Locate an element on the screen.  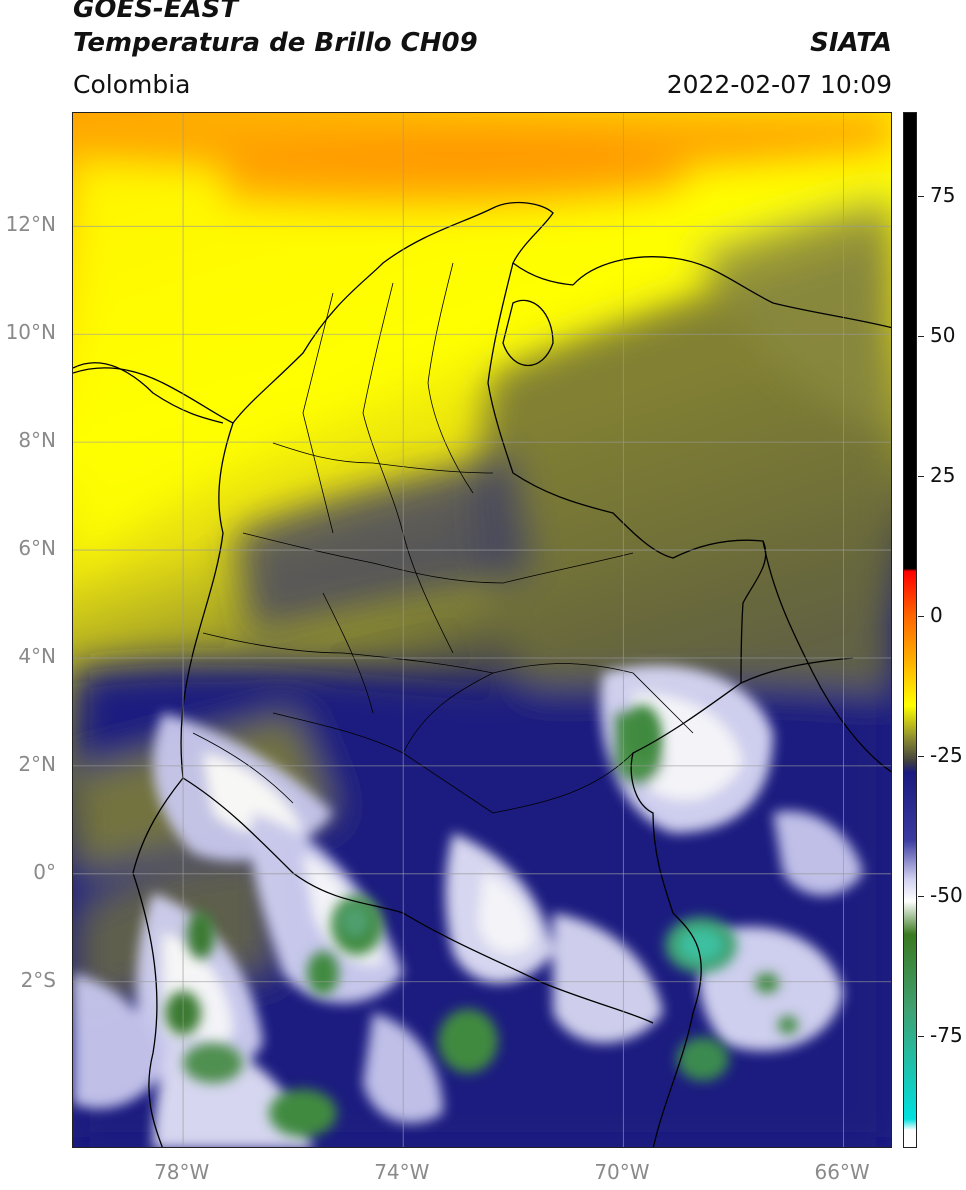
product-title: Temperatura de Brillo CH09 is located at coordinates (275, 43).